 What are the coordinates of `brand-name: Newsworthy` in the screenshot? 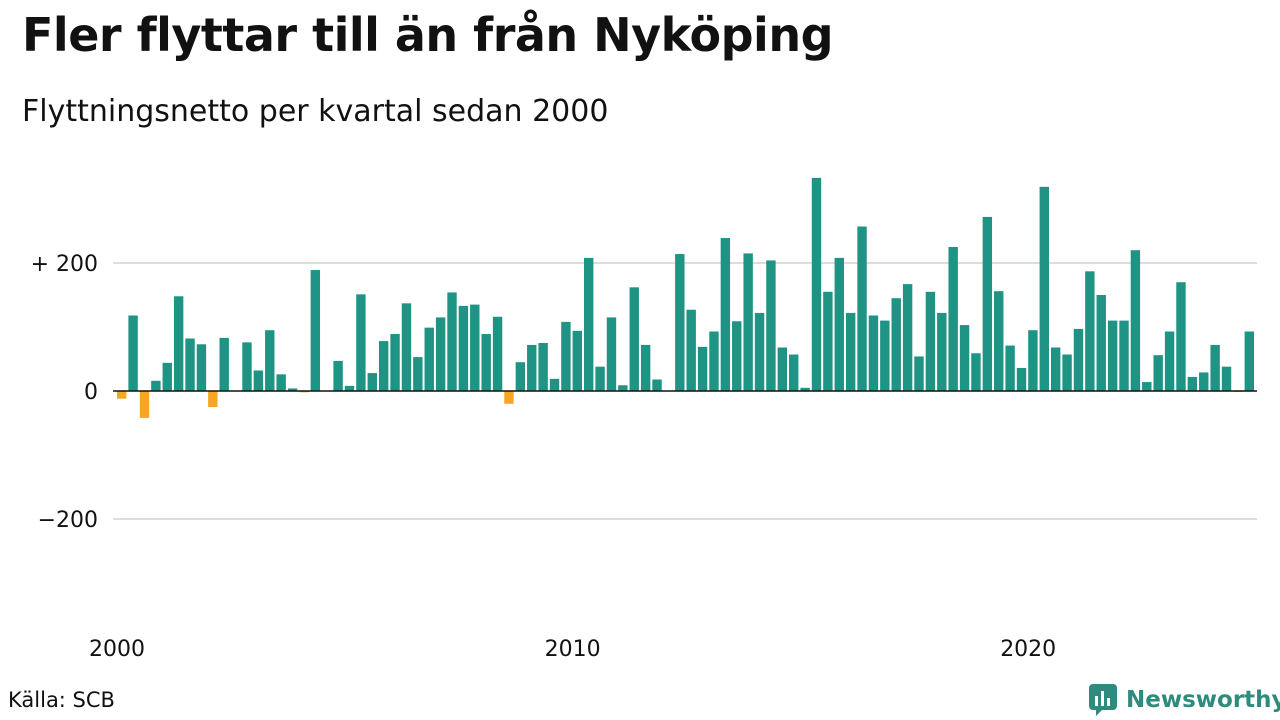 It's located at (1203, 700).